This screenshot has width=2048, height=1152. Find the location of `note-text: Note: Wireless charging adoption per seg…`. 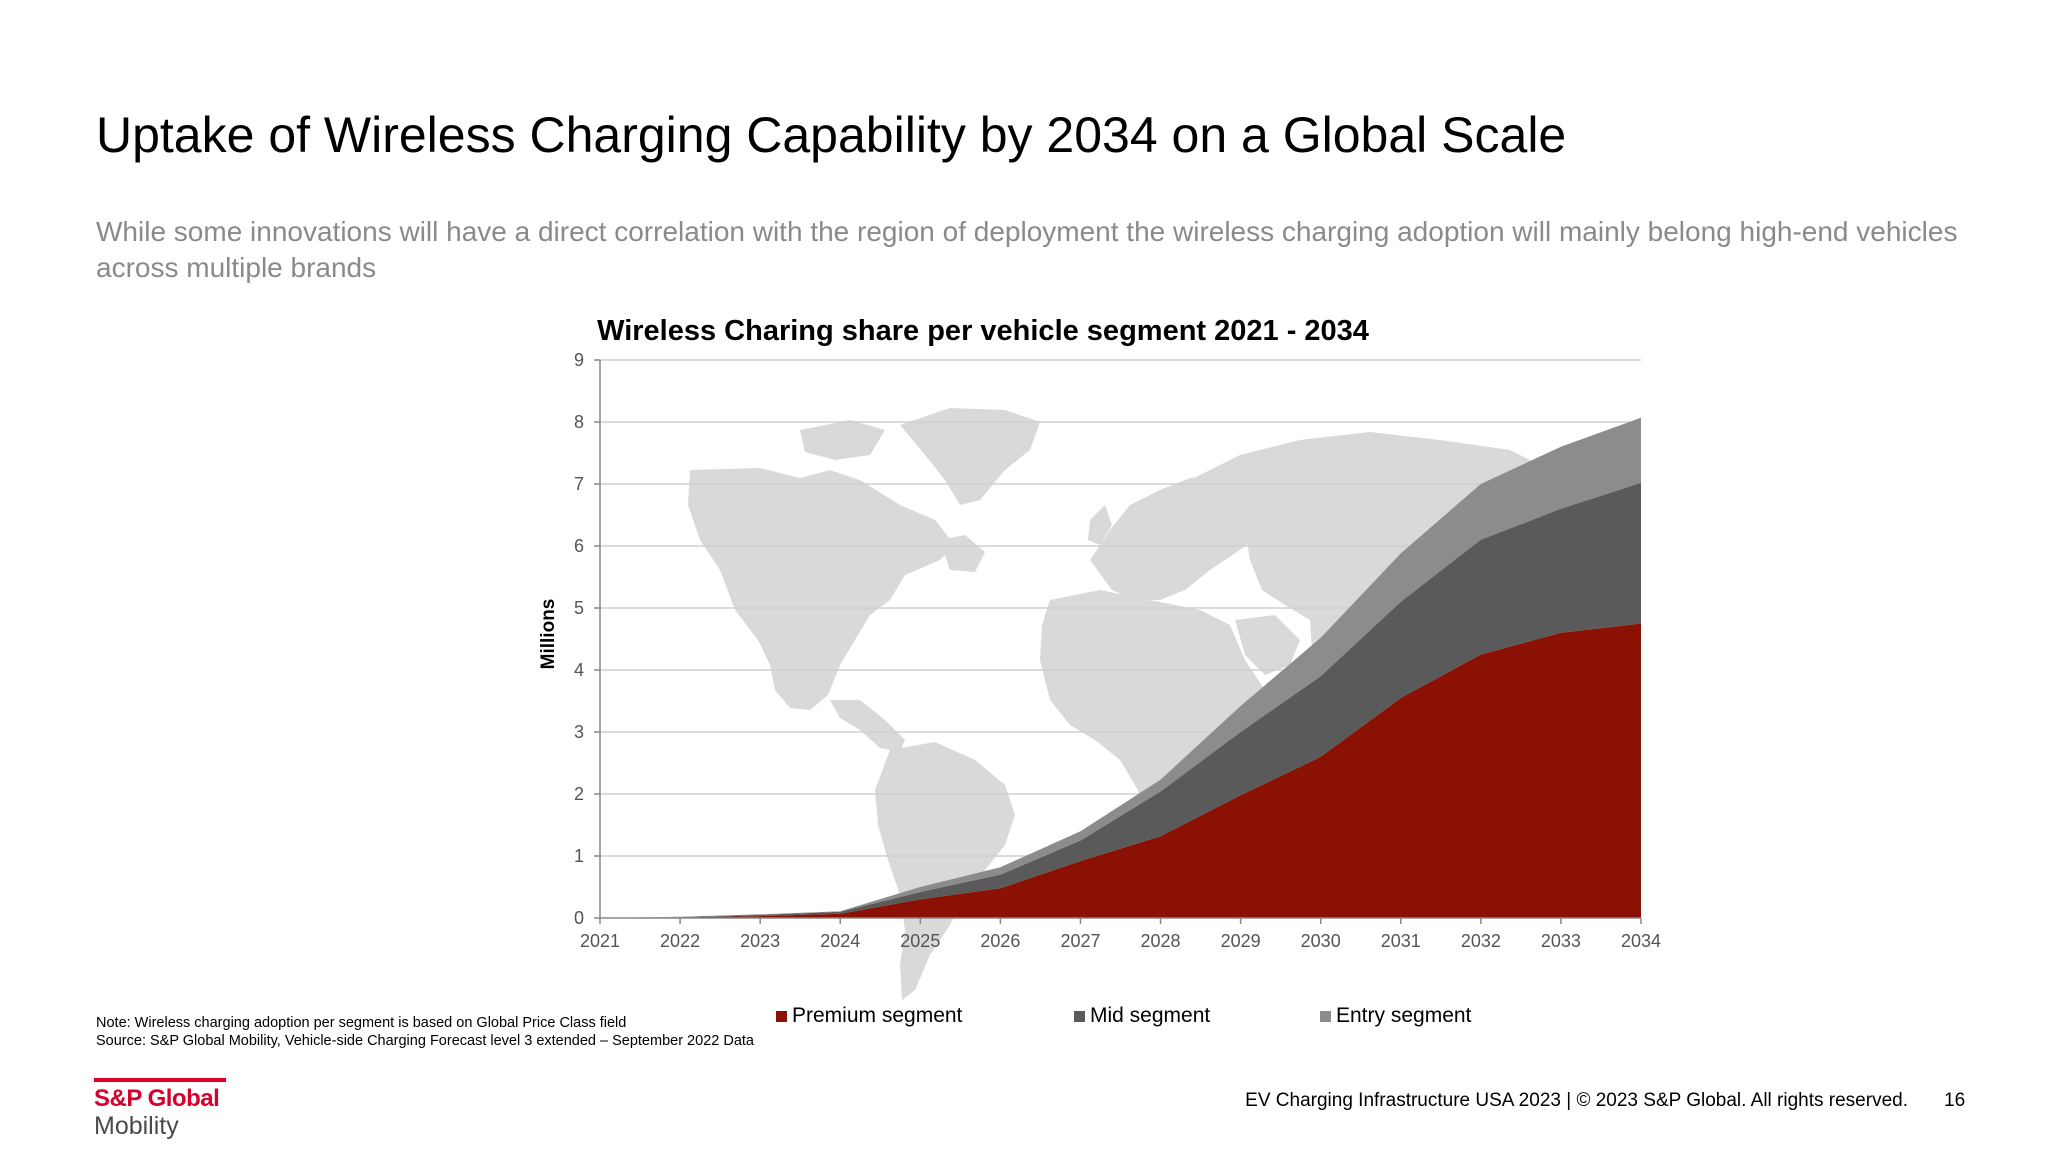

note-text: Note: Wireless charging adoption per seg… is located at coordinates (361, 1023).